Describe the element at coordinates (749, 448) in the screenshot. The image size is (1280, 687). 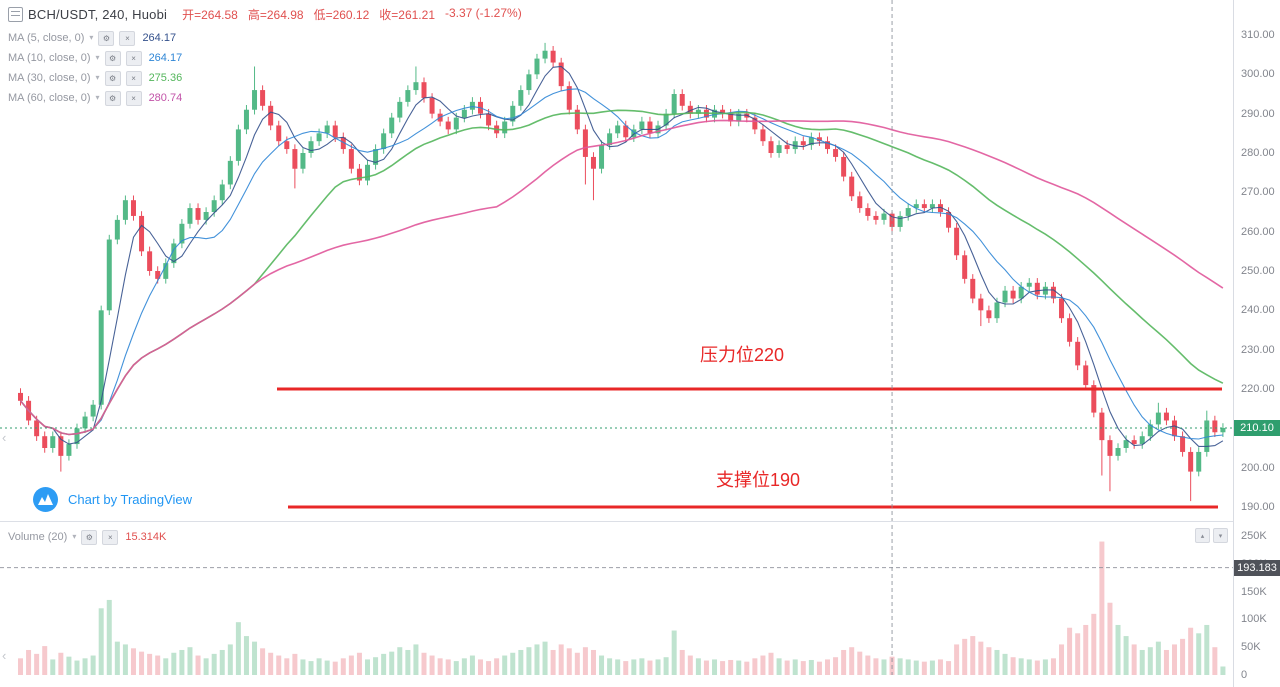
I see `annotation-lines-layer` at that location.